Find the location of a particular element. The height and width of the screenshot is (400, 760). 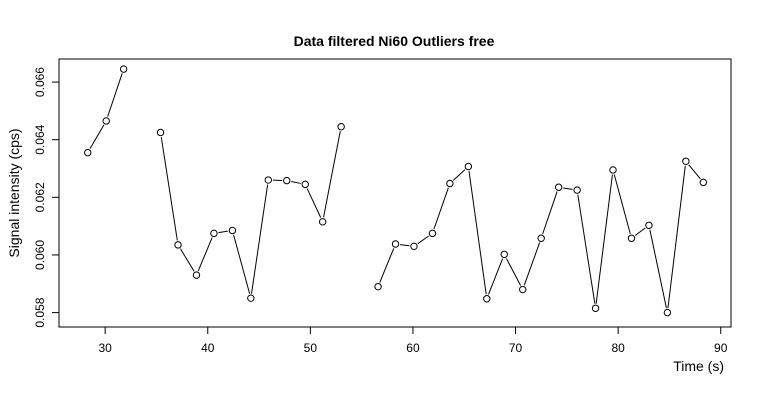

y-tick-label: 0.062 is located at coordinates (40, 197).